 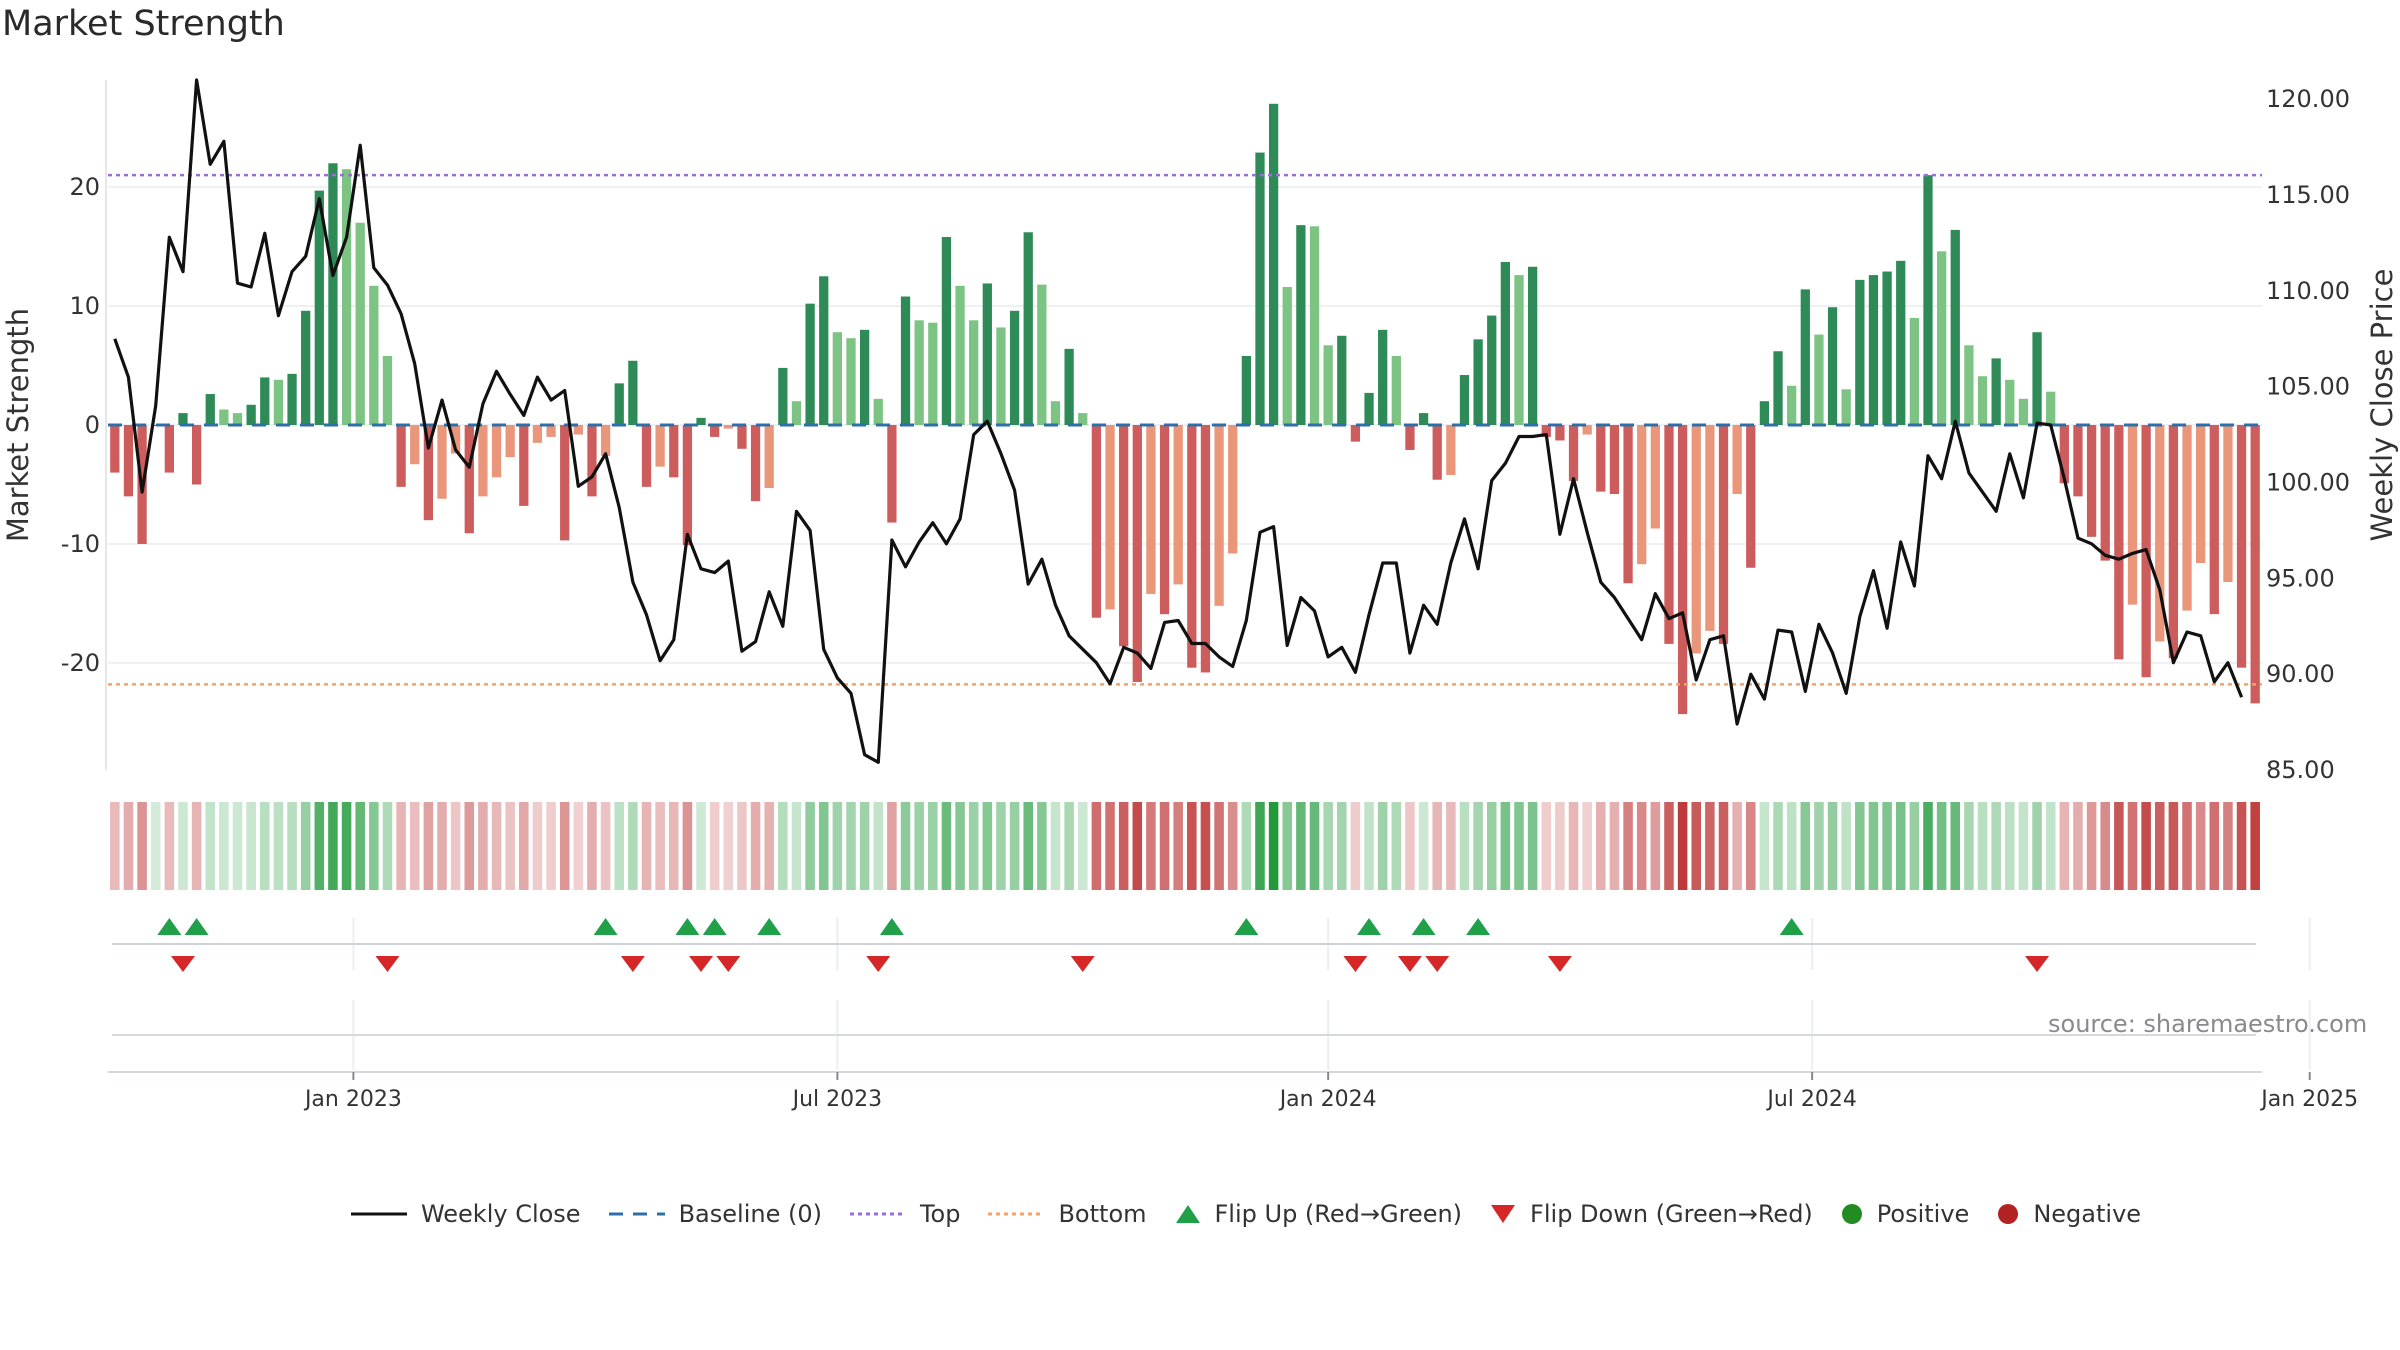 I want to click on right-tick-label: 110.00, so click(x=2308, y=291).